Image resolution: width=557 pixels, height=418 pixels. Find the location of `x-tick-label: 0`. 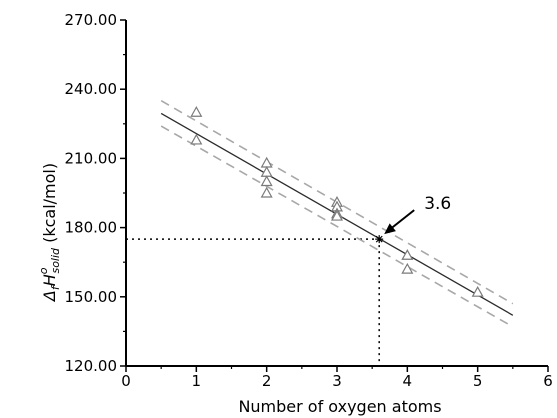

x-tick-label: 0 is located at coordinates (126, 381).